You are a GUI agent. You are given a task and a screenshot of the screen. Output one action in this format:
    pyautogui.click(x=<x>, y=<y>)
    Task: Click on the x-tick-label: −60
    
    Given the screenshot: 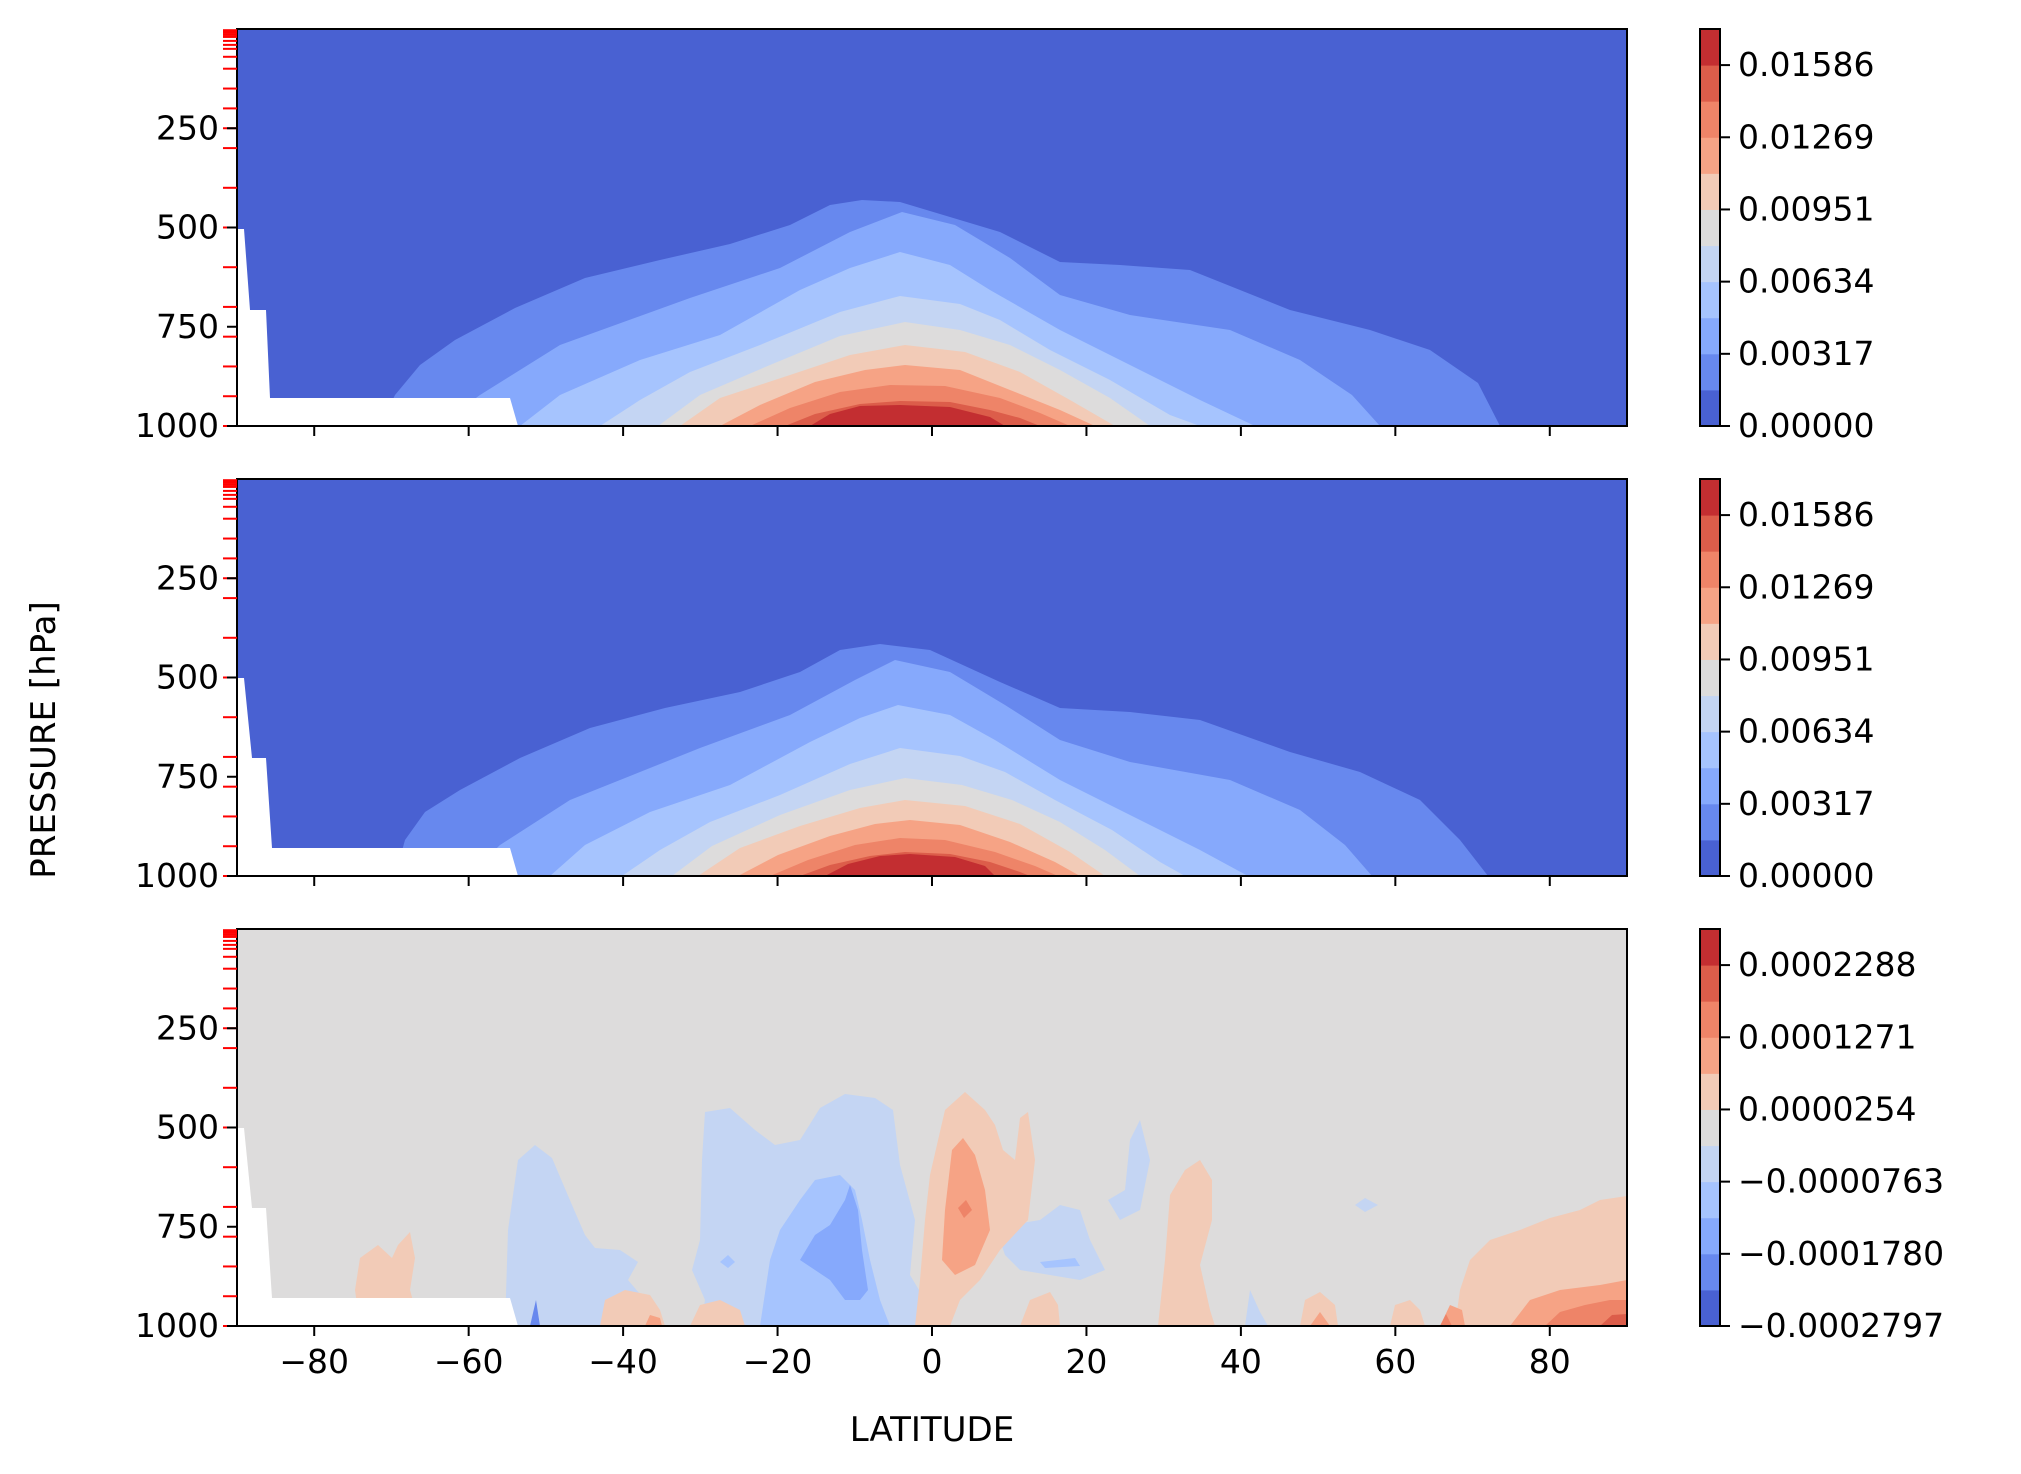 What is the action you would take?
    pyautogui.click(x=469, y=1361)
    